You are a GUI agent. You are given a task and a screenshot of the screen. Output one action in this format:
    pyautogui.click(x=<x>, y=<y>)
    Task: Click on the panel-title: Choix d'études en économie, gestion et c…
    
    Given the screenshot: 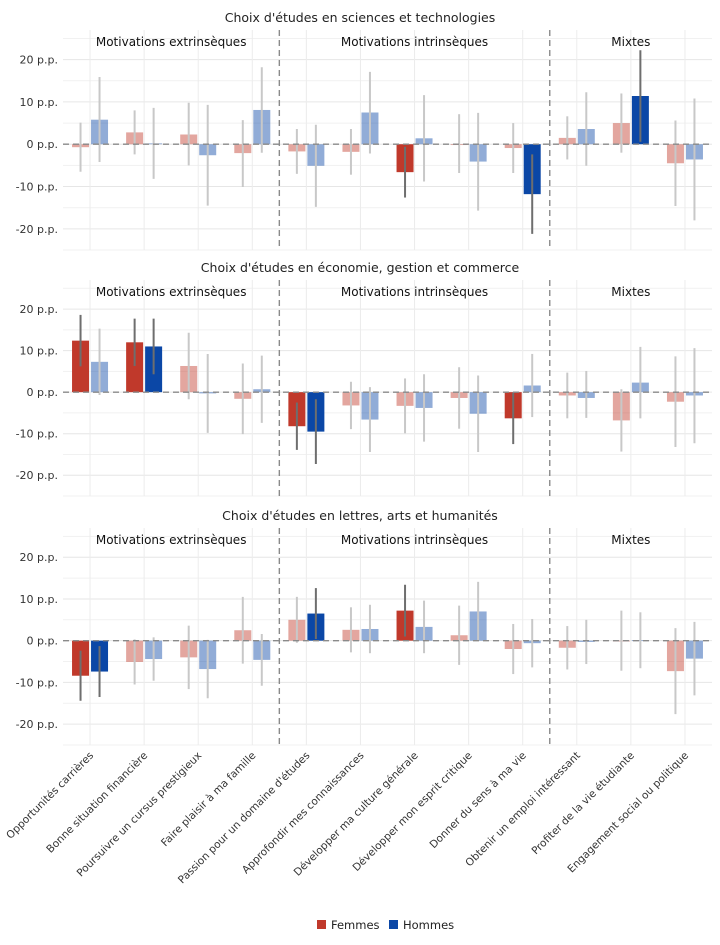 What is the action you would take?
    pyautogui.click(x=360, y=267)
    